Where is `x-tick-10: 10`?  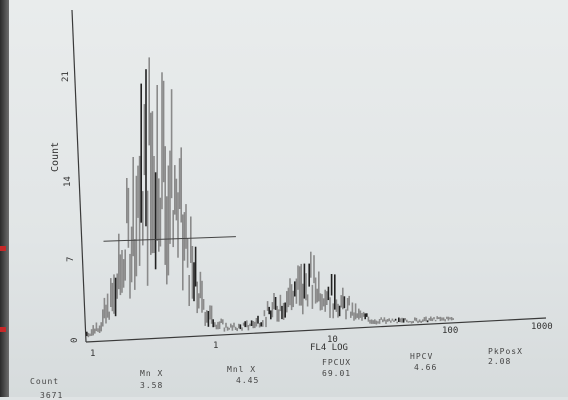 x-tick-10: 10 is located at coordinates (332, 340).